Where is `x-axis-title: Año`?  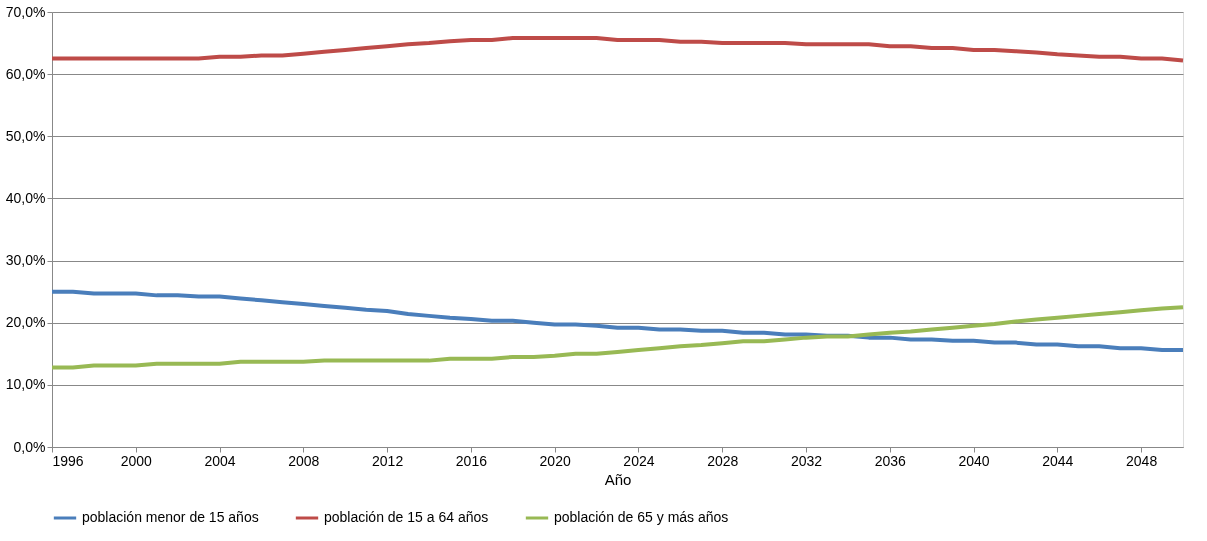 x-axis-title: Año is located at coordinates (618, 479).